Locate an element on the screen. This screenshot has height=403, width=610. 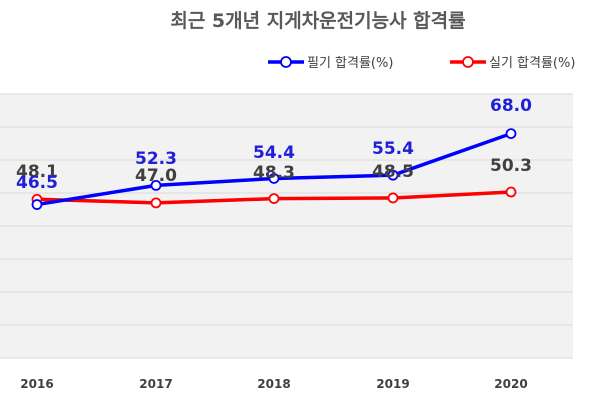
x-axis-ticks: 2016 2017 2018 2019 2020 is located at coordinates (273, 384).